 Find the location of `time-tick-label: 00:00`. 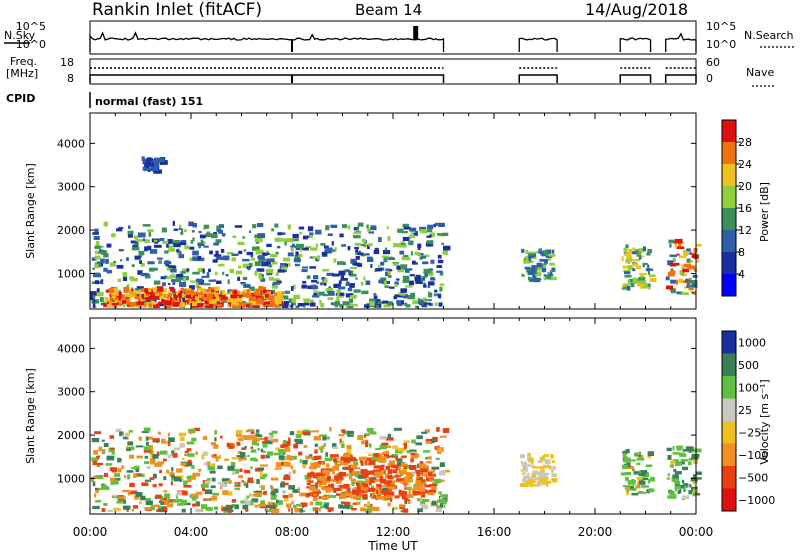

time-tick-label: 00:00 is located at coordinates (90, 532).